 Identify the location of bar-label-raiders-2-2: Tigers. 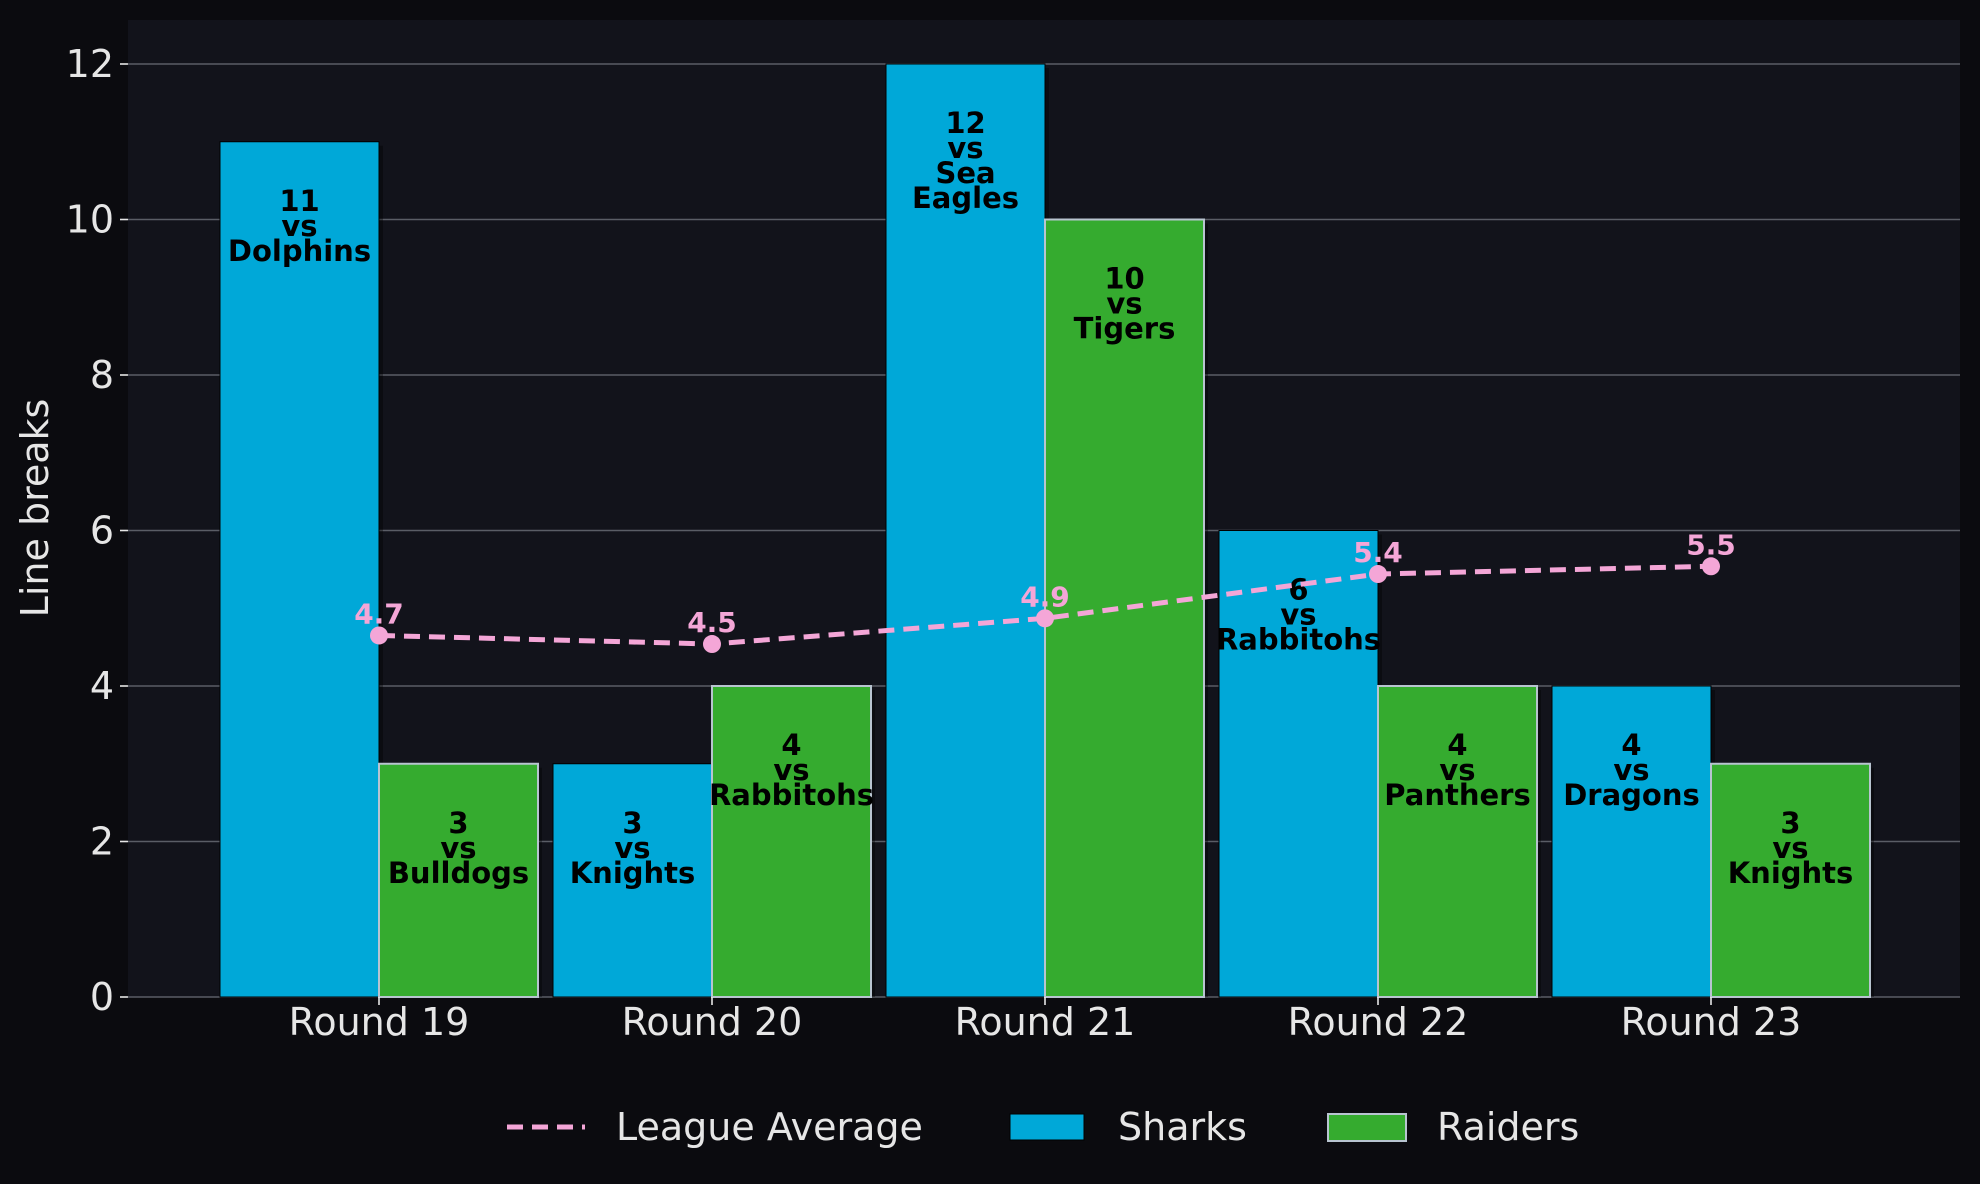
(1125, 329).